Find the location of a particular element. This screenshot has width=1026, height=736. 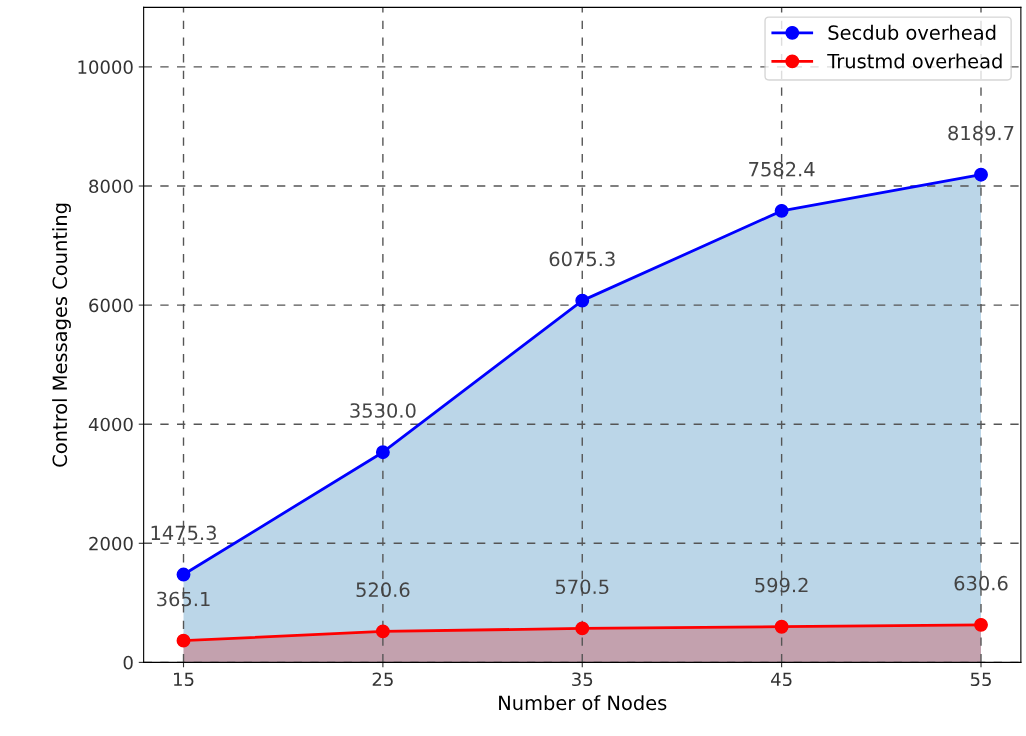

y-tick-label: 6000 is located at coordinates (111, 305).